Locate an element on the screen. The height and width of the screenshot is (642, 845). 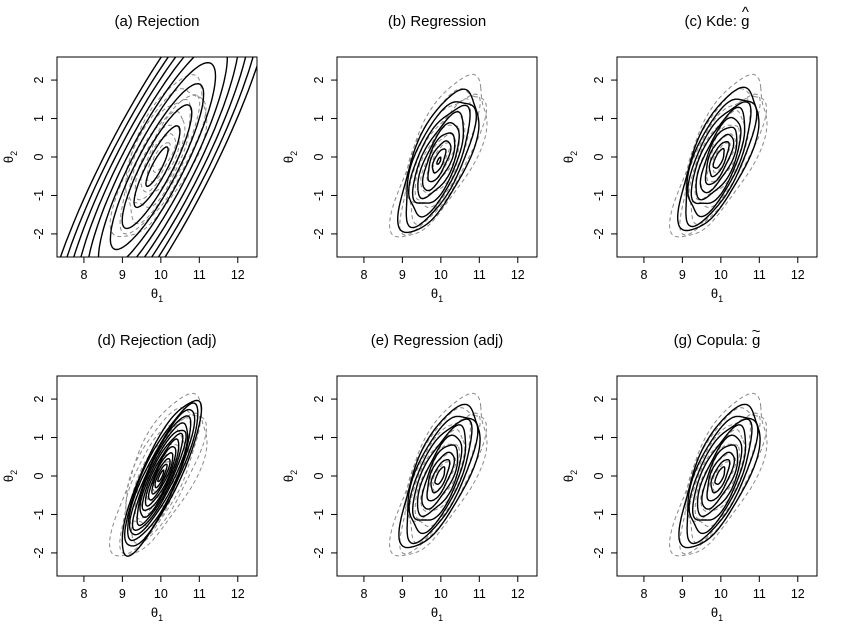
title-accent: ~ is located at coordinates (756, 331).